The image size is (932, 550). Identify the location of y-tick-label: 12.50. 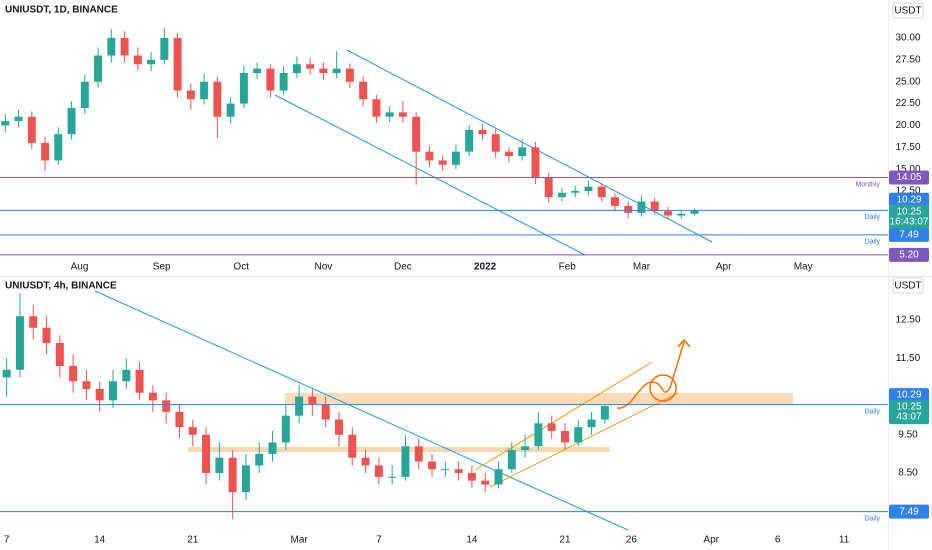
(907, 191).